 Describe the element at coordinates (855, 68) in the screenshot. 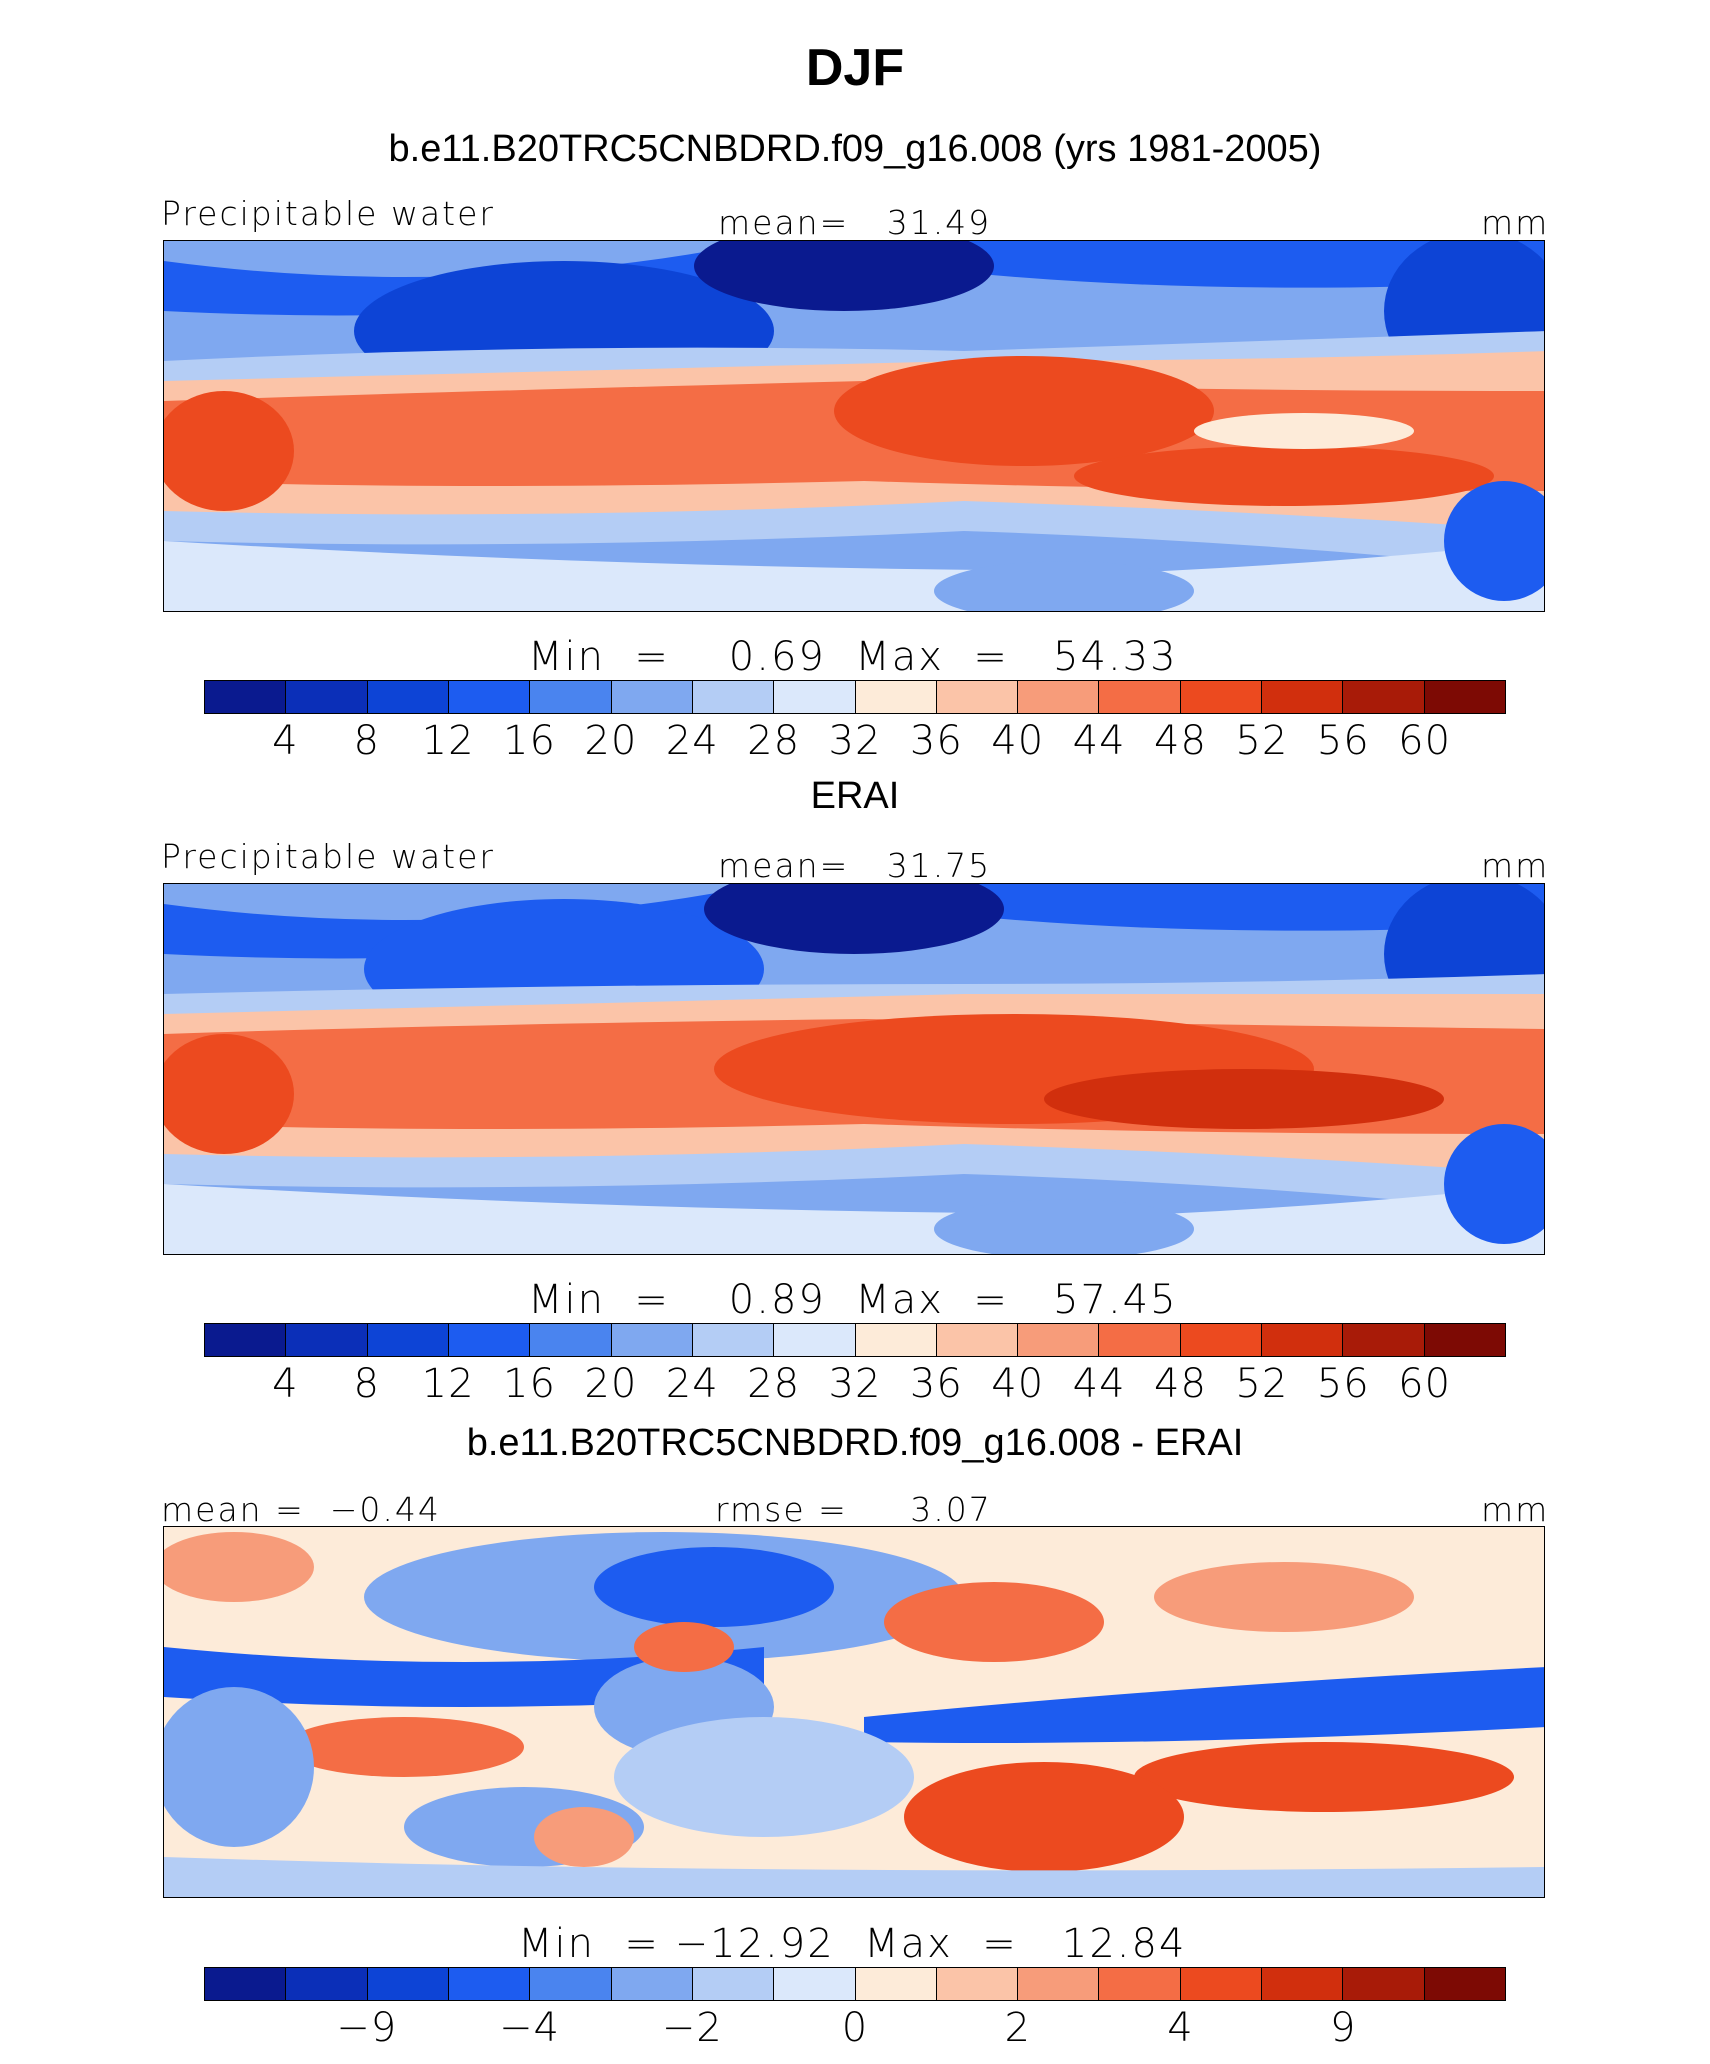

I see `figure-title: DJF` at that location.